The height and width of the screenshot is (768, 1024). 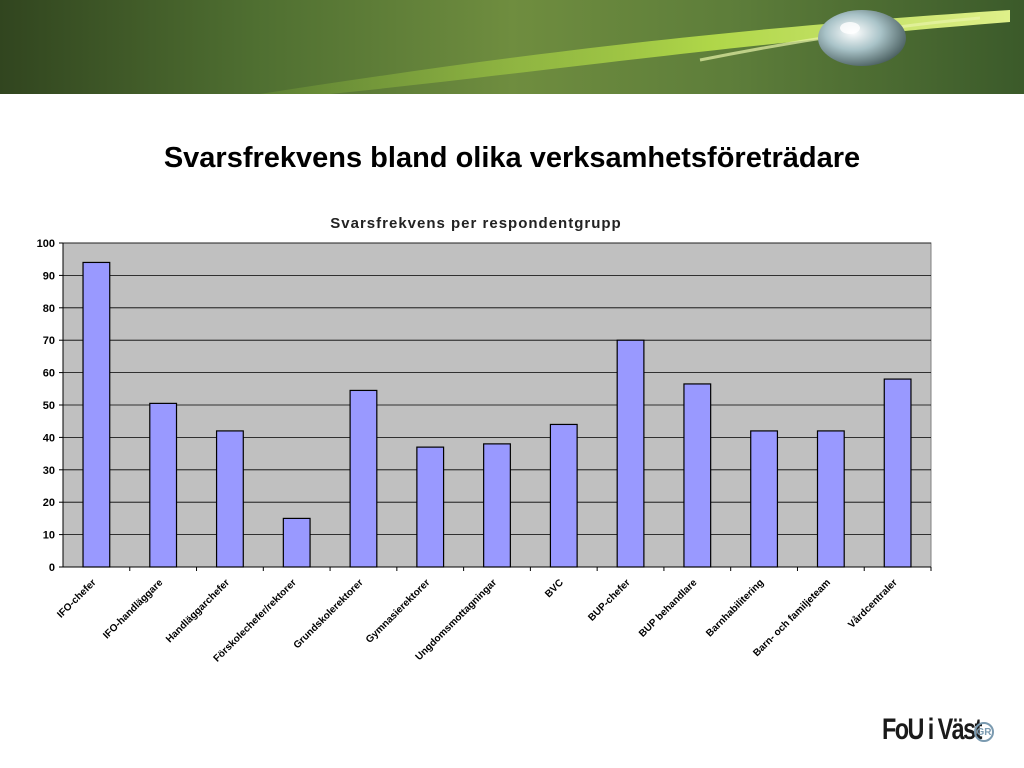 What do you see at coordinates (735, 608) in the screenshot?
I see `x-tick-label: Barnhabilitering` at bounding box center [735, 608].